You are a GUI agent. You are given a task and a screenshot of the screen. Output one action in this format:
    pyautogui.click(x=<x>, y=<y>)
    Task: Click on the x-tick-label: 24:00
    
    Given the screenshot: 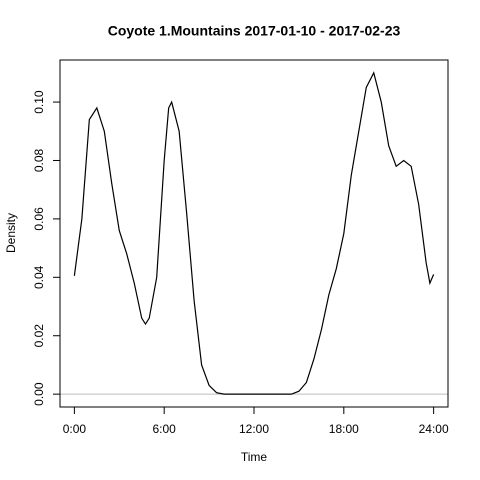 What is the action you would take?
    pyautogui.click(x=434, y=429)
    